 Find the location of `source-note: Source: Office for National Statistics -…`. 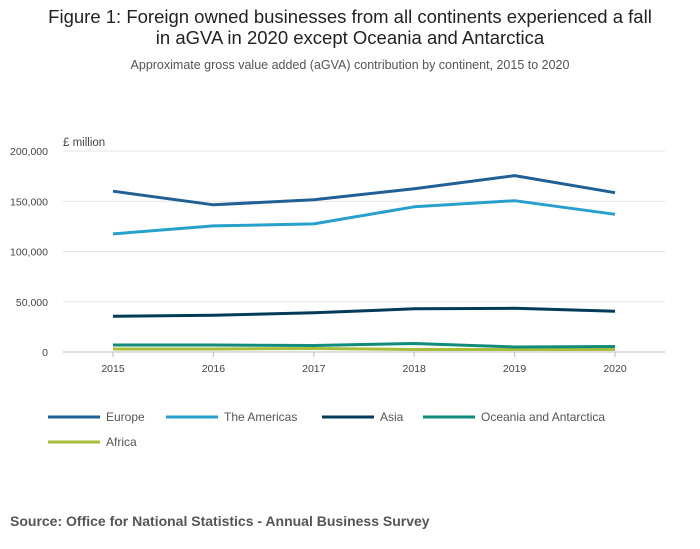

source-note: Source: Office for National Statistics -… is located at coordinates (220, 521).